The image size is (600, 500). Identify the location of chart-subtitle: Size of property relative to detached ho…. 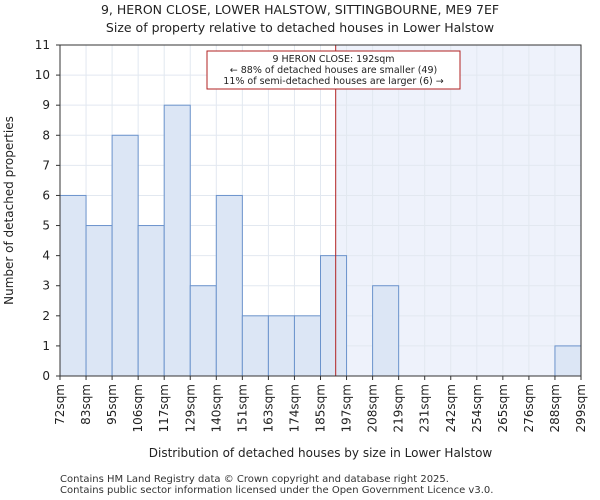
(300, 27).